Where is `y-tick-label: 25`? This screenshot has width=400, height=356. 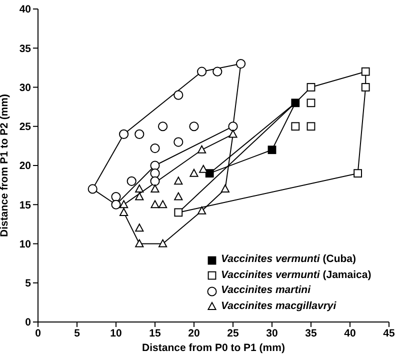 y-tick-label: 25 is located at coordinates (25, 127).